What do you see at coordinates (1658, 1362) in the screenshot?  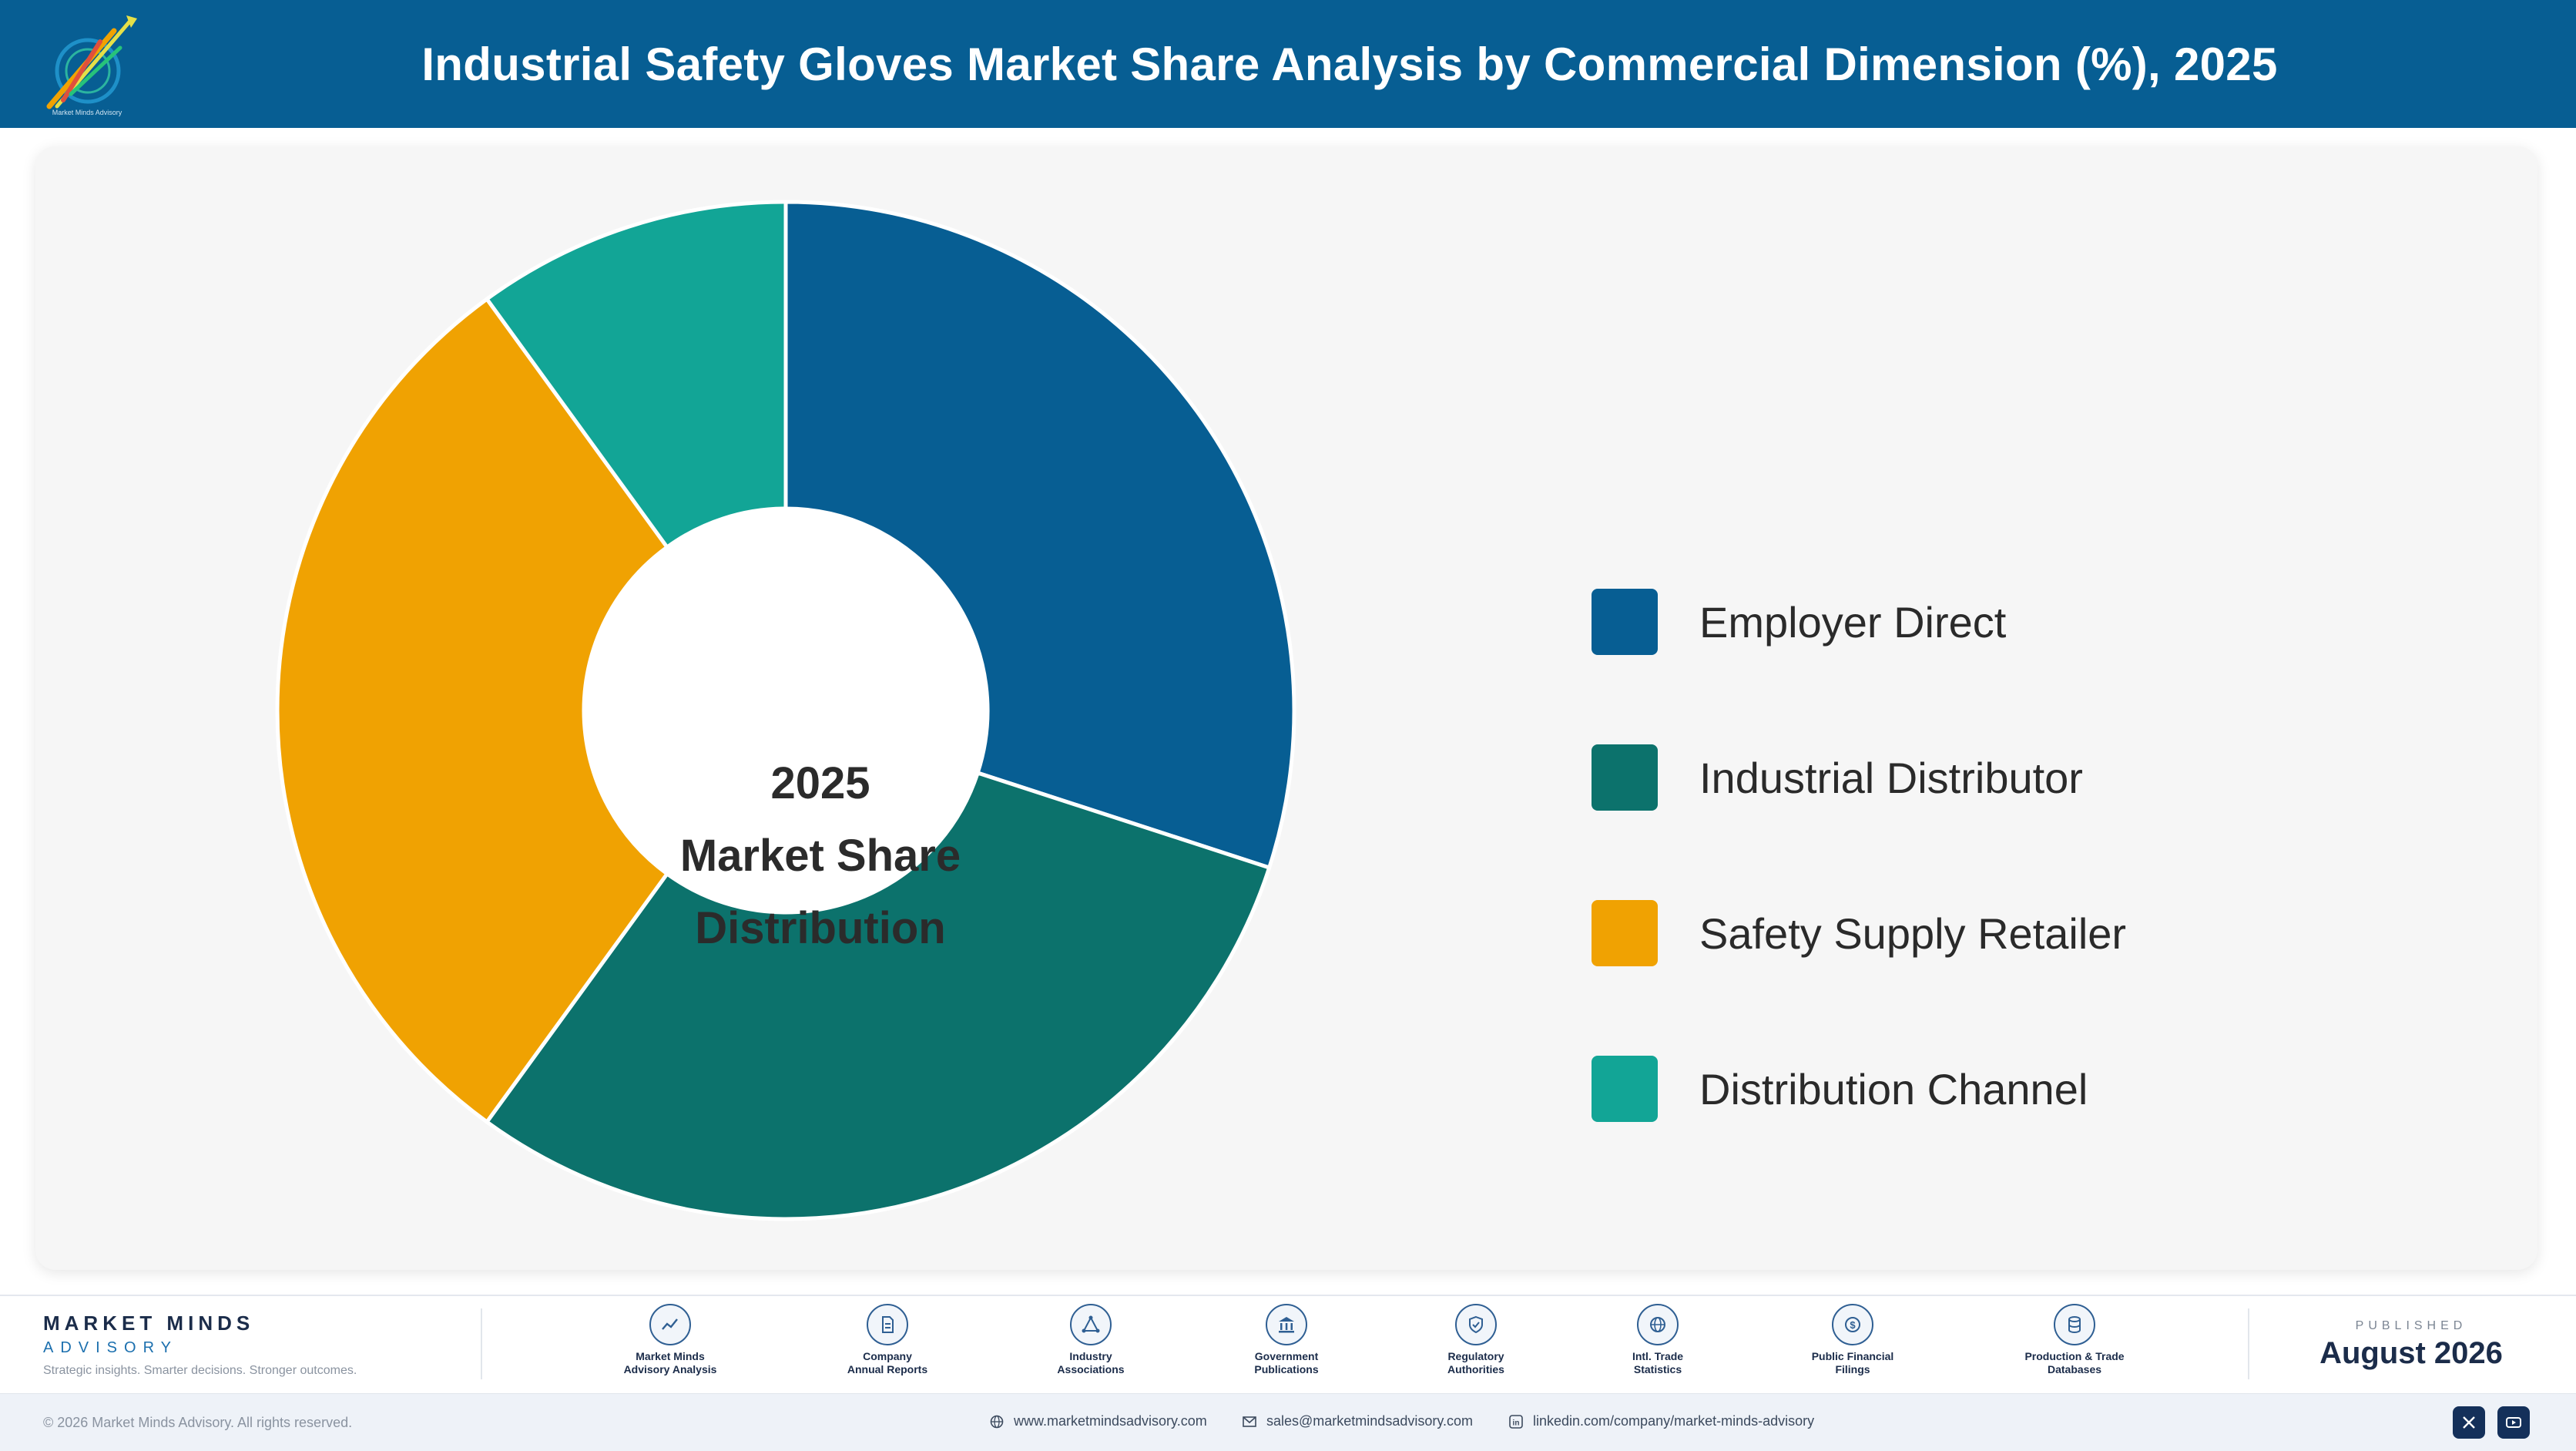 I see `source-label: Intl. Trade Statistics` at bounding box center [1658, 1362].